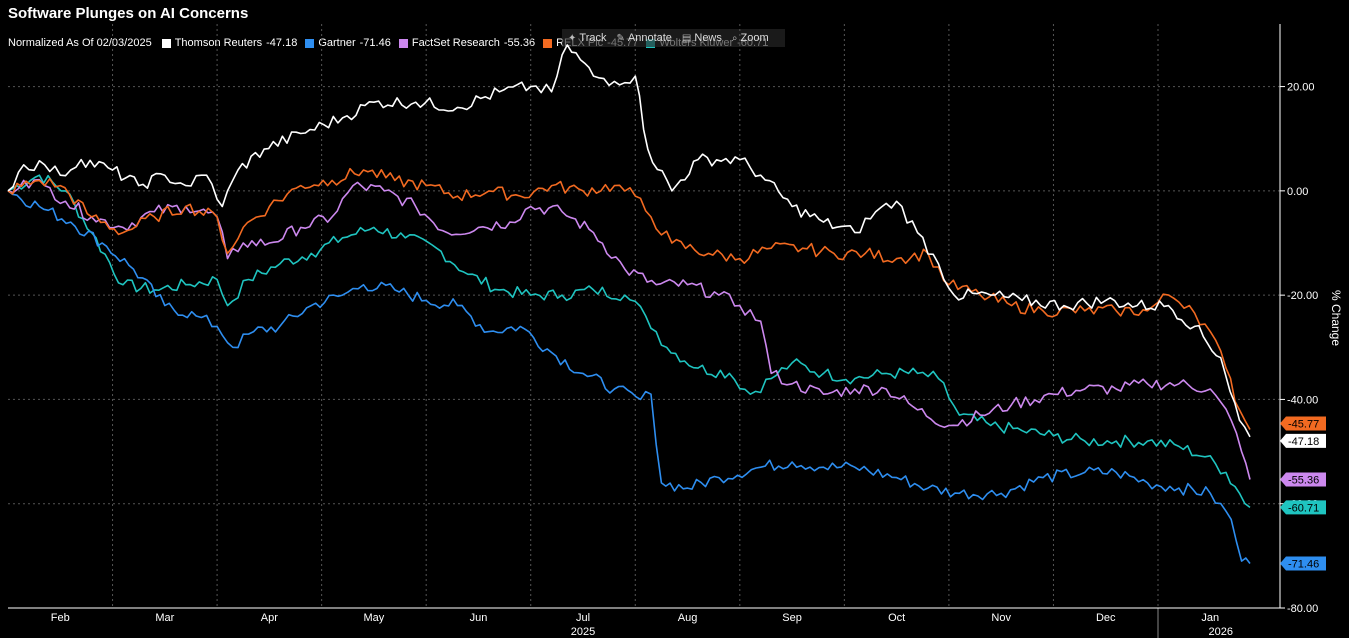 The image size is (1349, 638). Describe the element at coordinates (620, 38) in the screenshot. I see `annotate-icon: ✎` at that location.